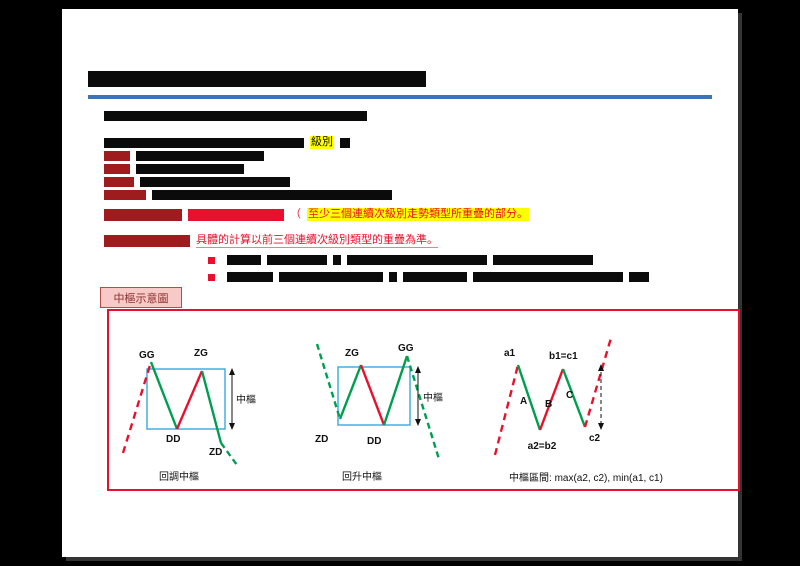  I want to click on right-exit-dashed-line, so click(598, 382).